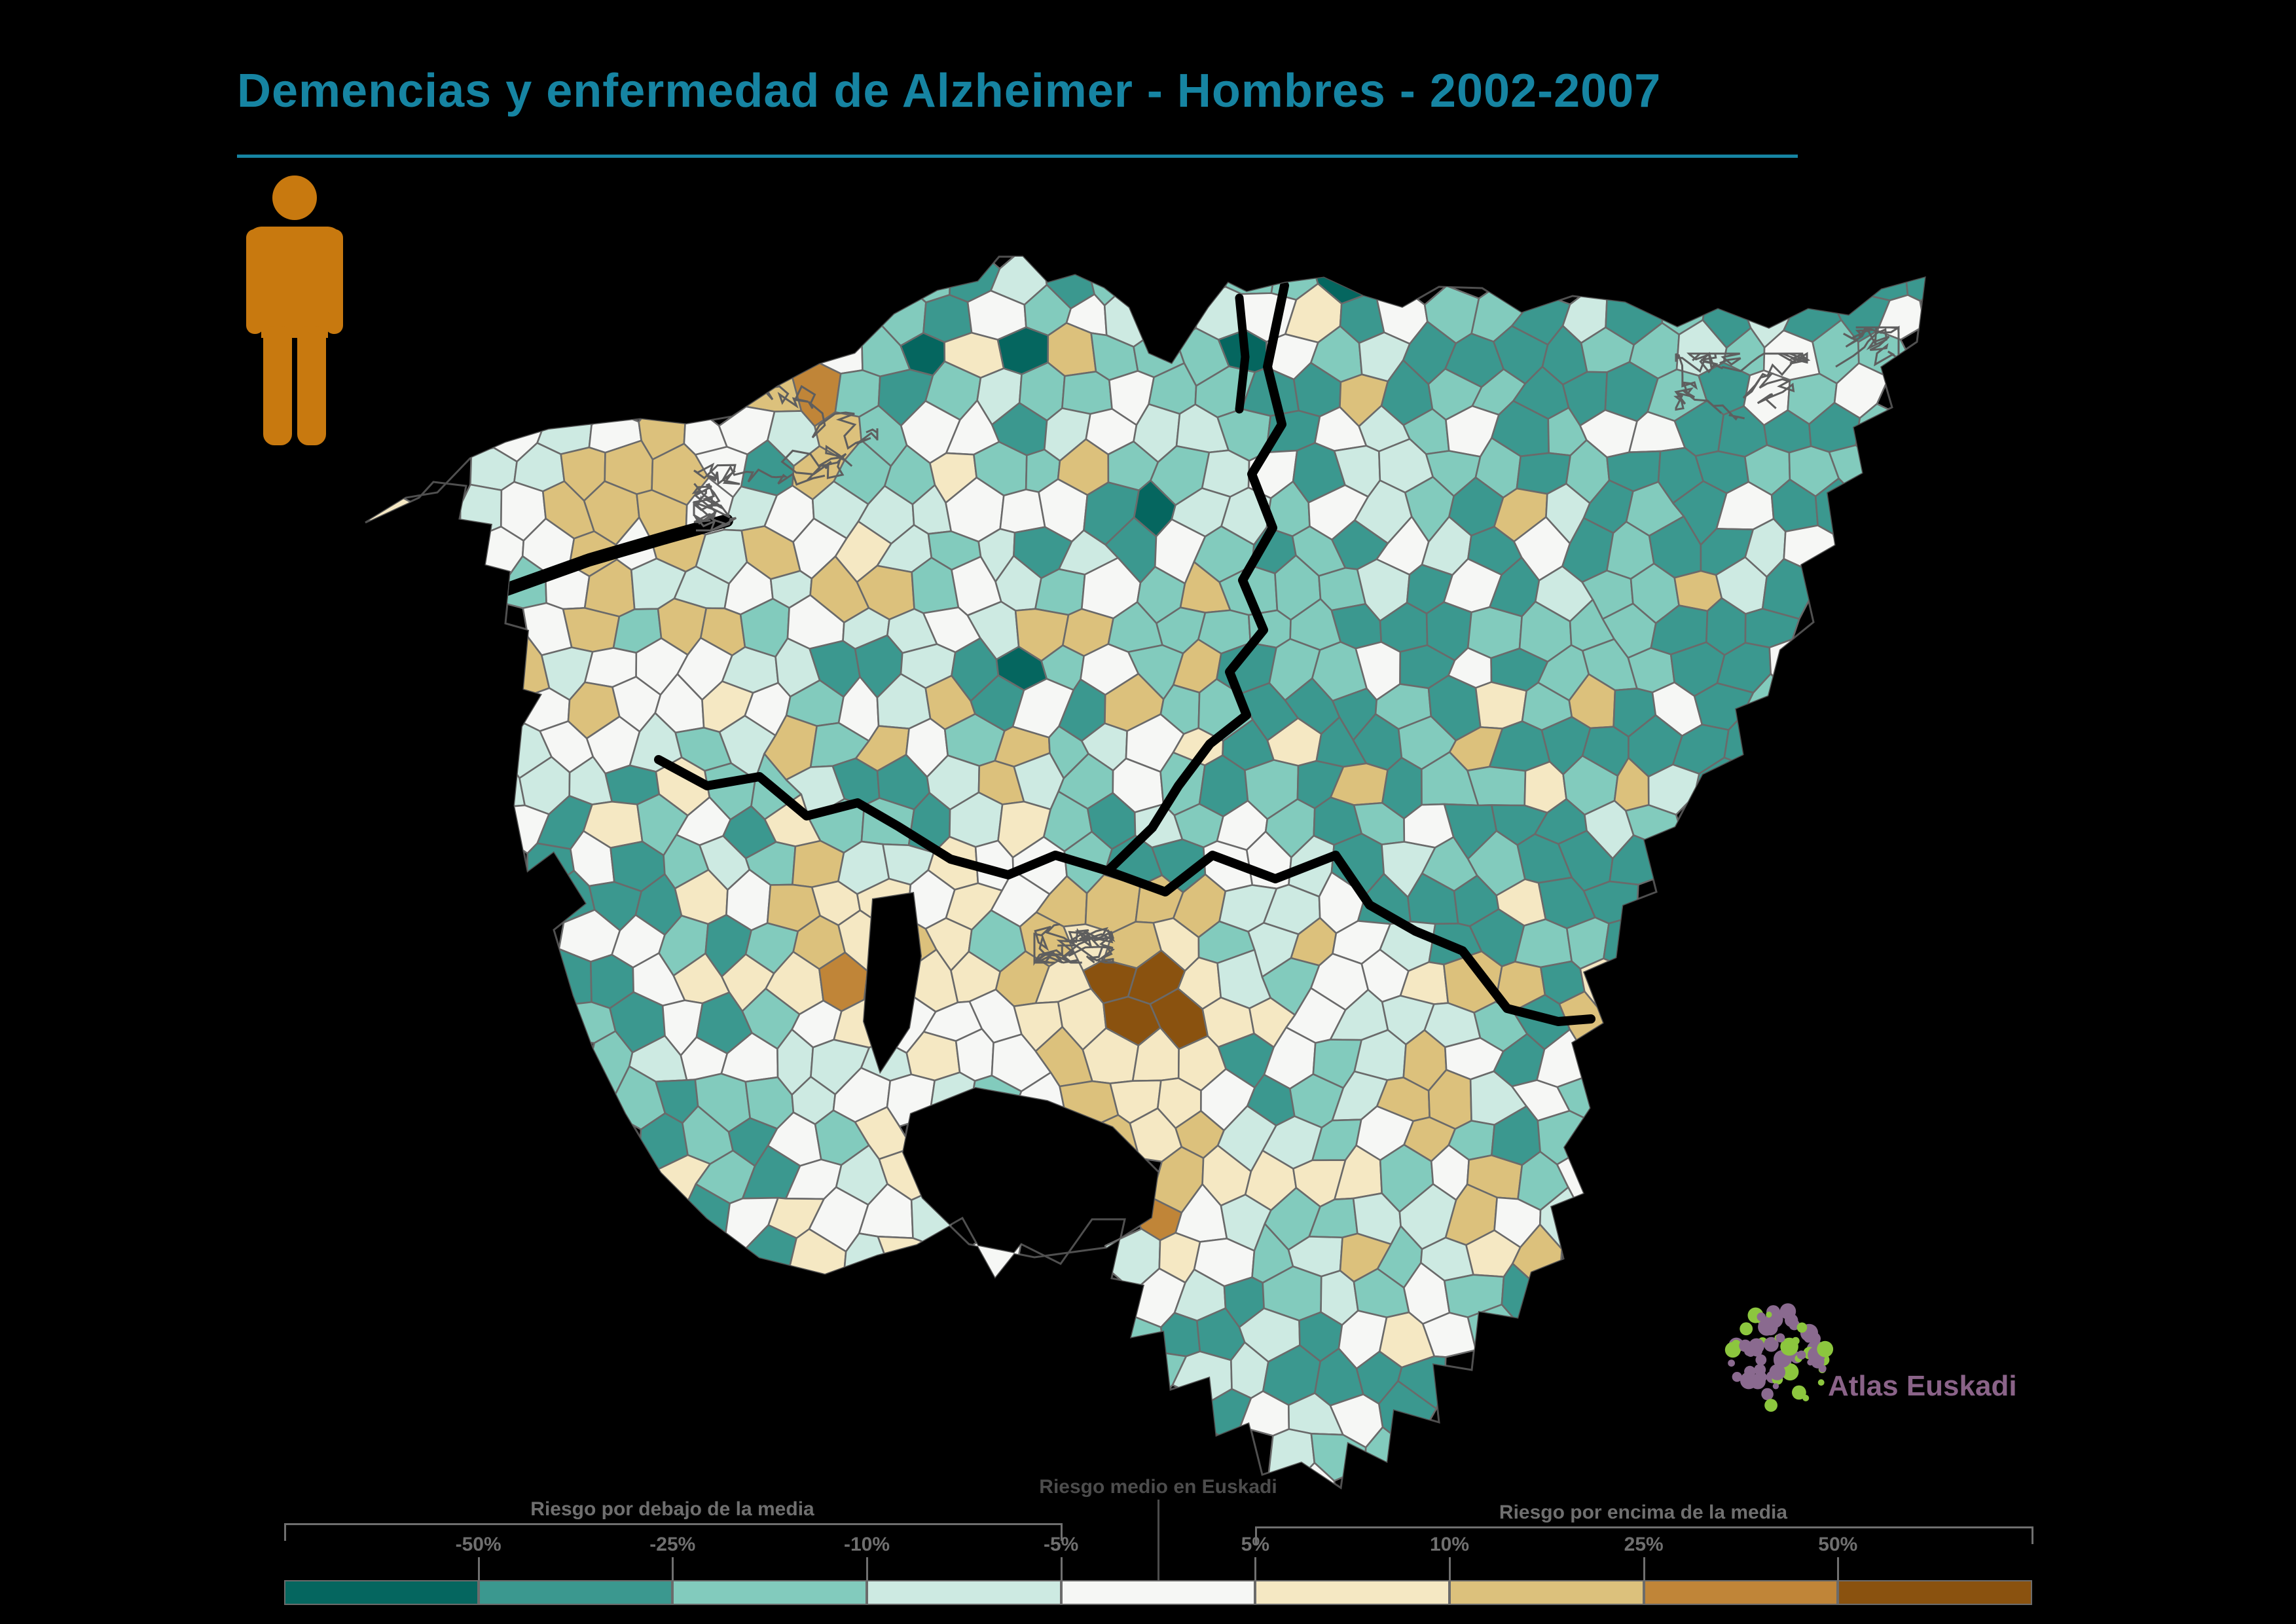  I want to click on title-underline, so click(1017, 156).